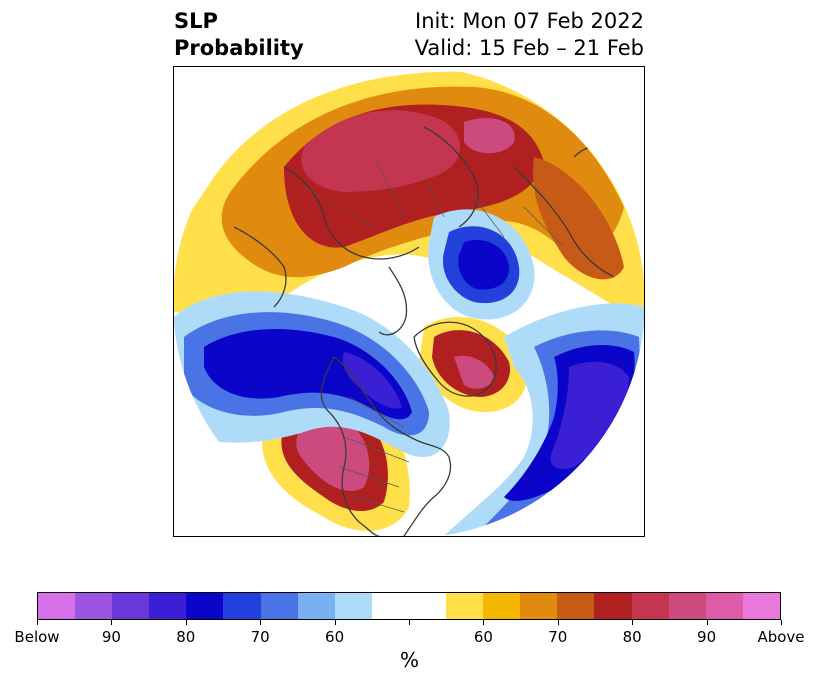  What do you see at coordinates (239, 35) in the screenshot?
I see `map-title: SLP Probability` at bounding box center [239, 35].